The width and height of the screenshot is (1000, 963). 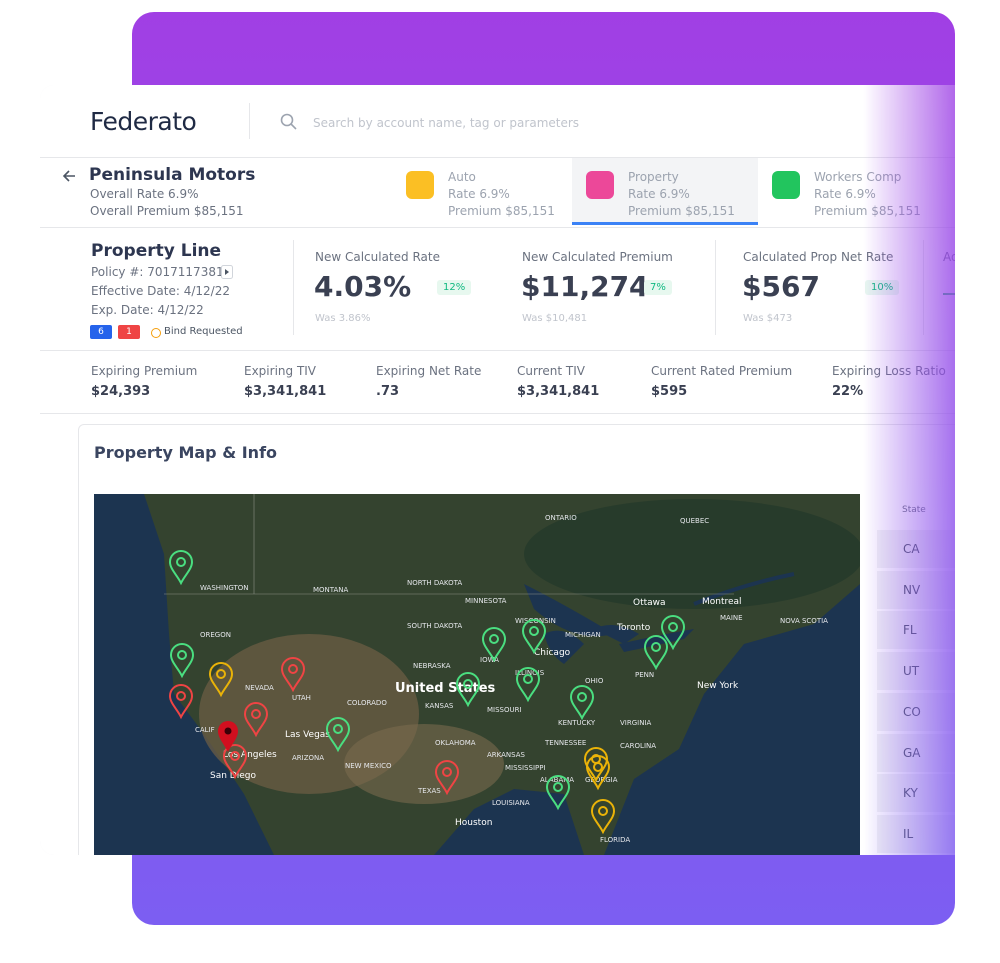 What do you see at coordinates (506, 755) in the screenshot?
I see `map-label: ARKANSAS` at bounding box center [506, 755].